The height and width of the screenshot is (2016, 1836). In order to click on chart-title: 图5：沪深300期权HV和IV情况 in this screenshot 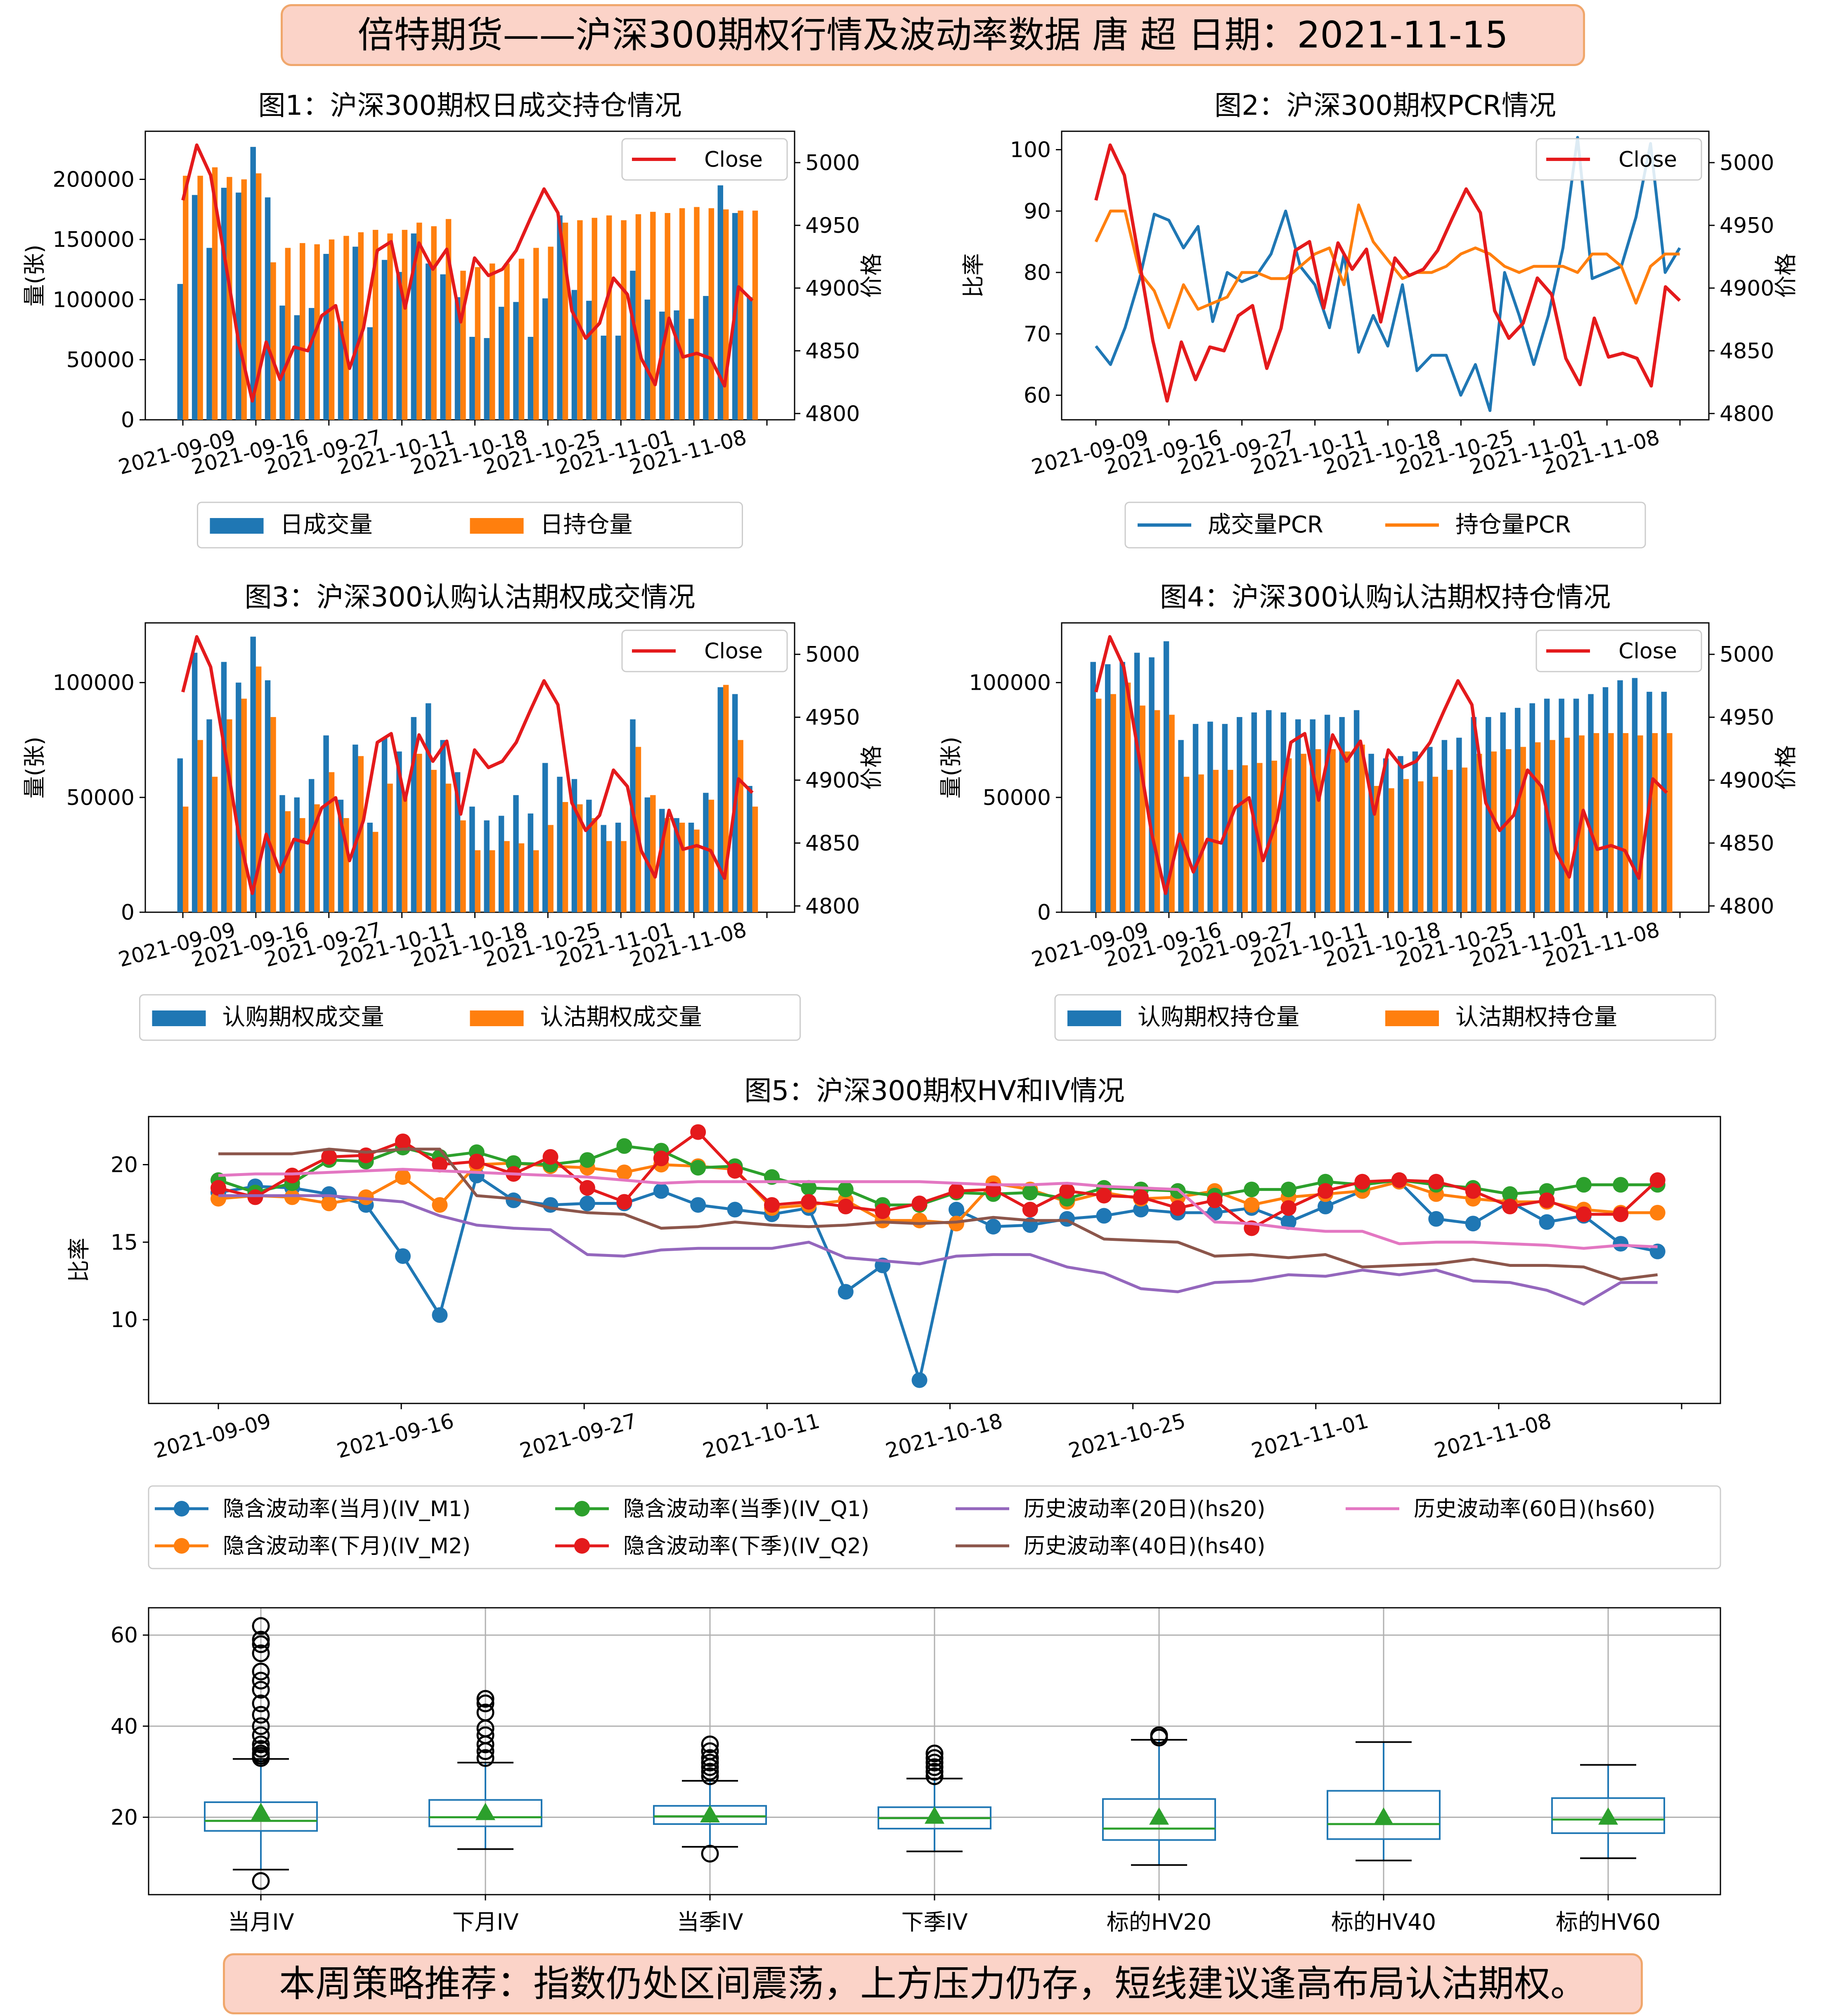, I will do `click(934, 1091)`.